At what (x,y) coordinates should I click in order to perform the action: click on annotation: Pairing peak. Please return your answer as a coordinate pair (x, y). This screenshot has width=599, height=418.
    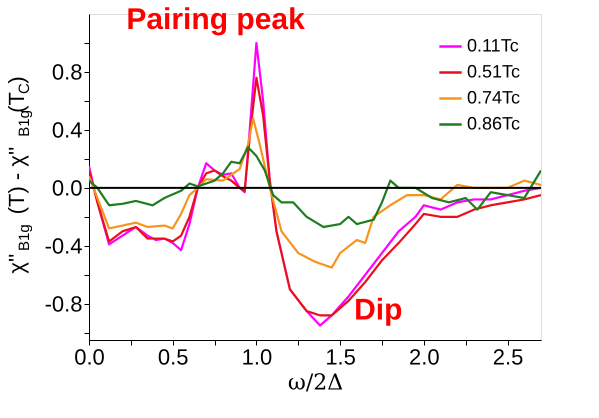
    Looking at the image, I should click on (216, 19).